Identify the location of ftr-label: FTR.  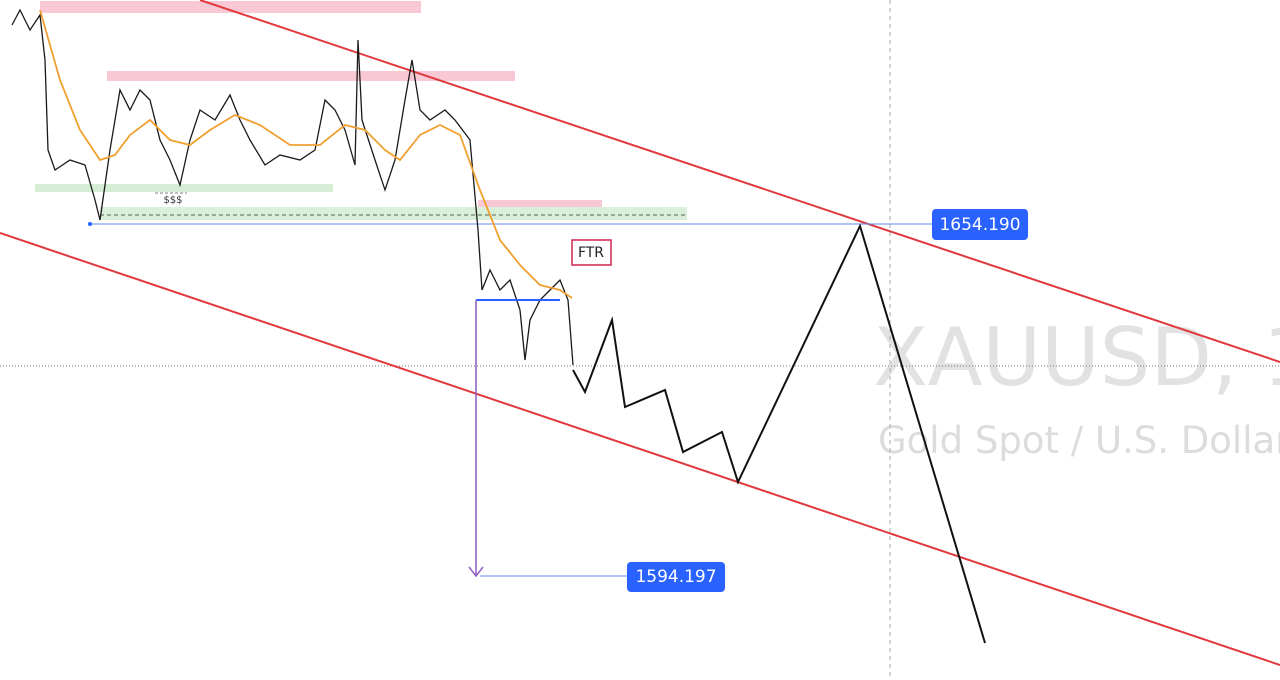
(591, 253).